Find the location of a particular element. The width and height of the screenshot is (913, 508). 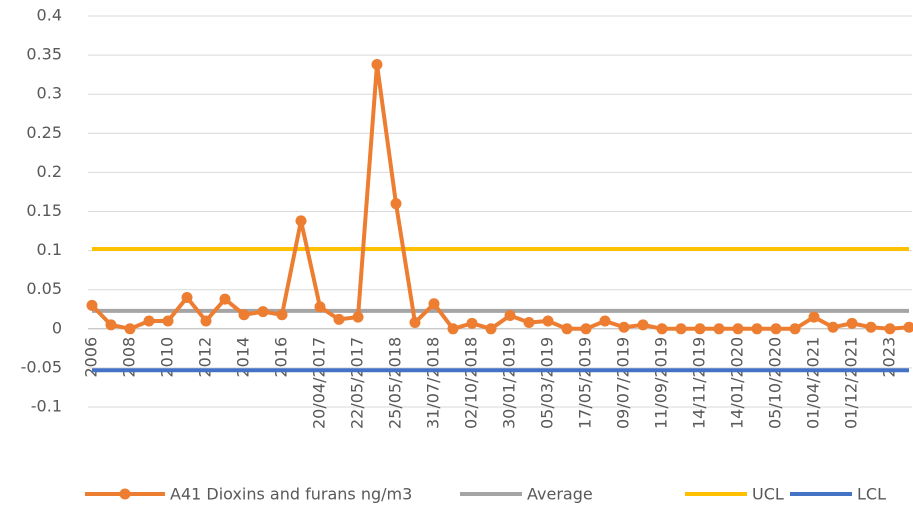

x-tick-label: 2016 is located at coordinates (281, 357).